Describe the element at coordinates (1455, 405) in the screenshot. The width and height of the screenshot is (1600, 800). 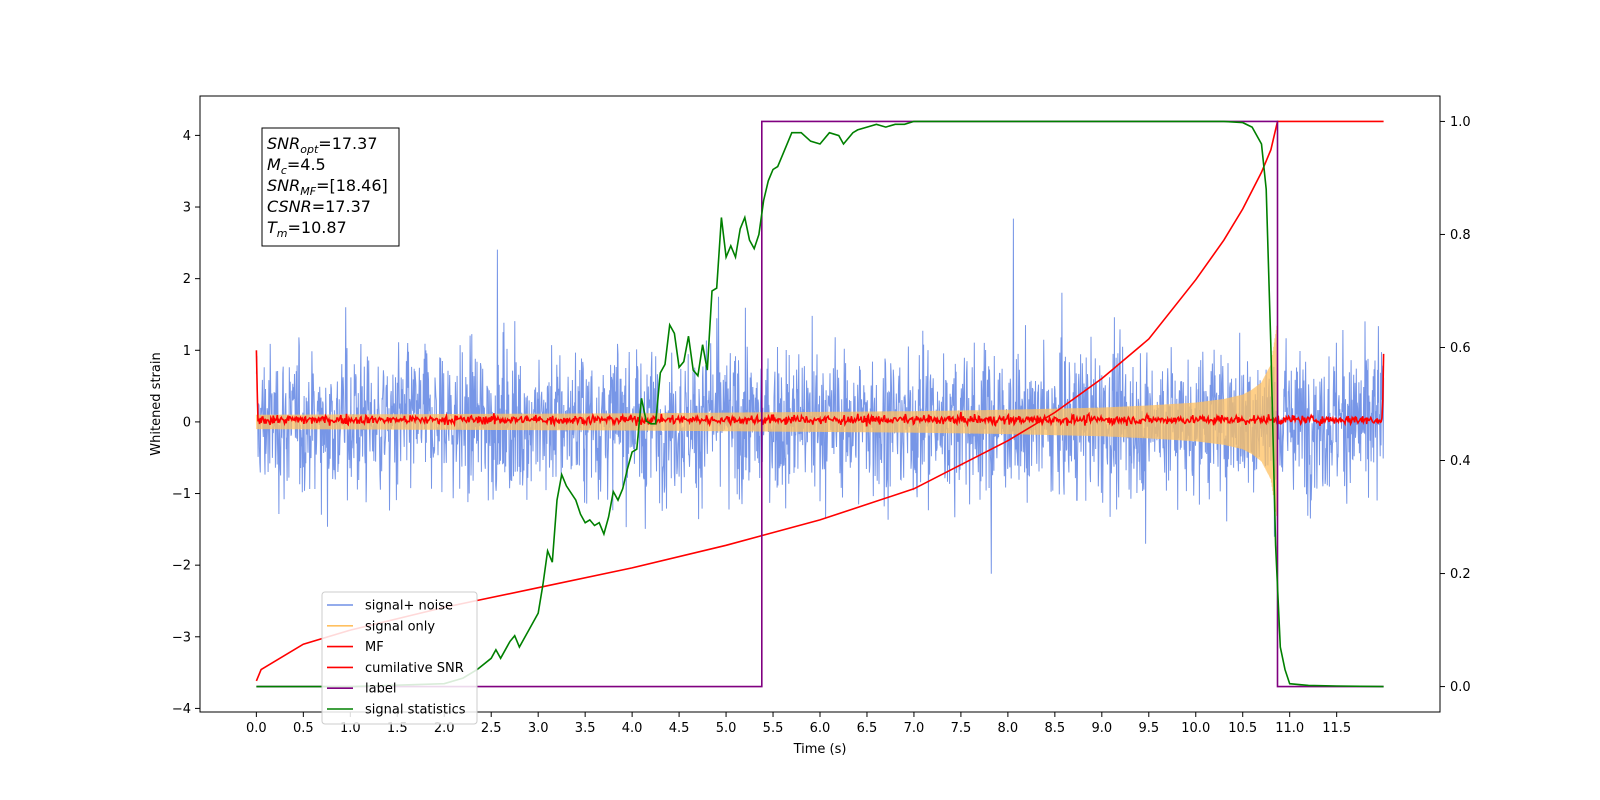
I see `y-axis-right: 0.0 0.2 0.4 0.6 0.8 1.0` at that location.